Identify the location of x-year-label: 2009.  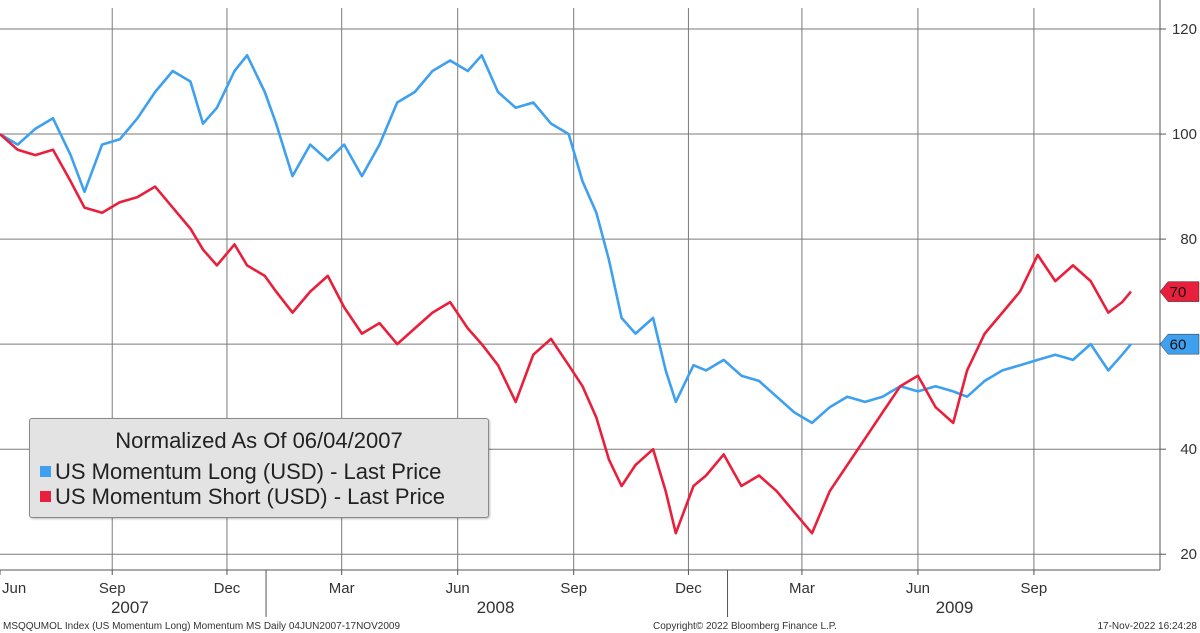
(955, 607).